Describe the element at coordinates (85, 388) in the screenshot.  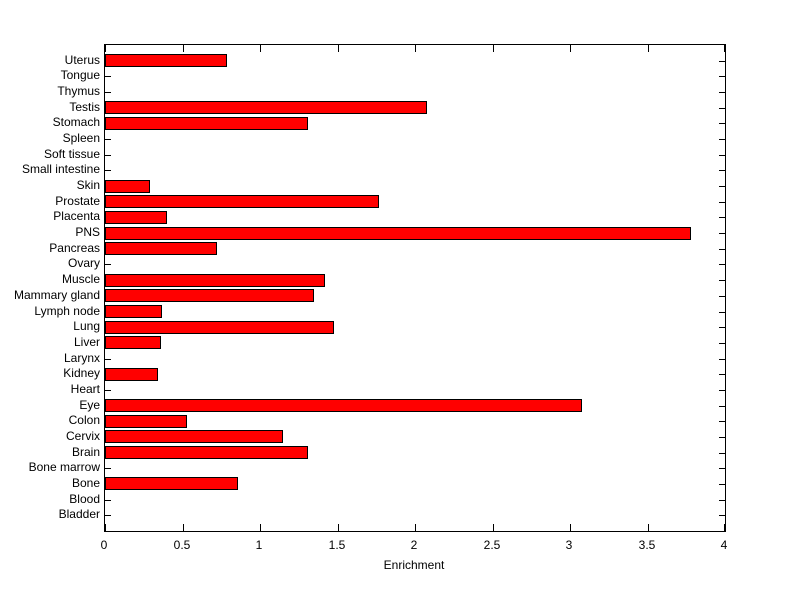
I see `category-label: Heart` at that location.